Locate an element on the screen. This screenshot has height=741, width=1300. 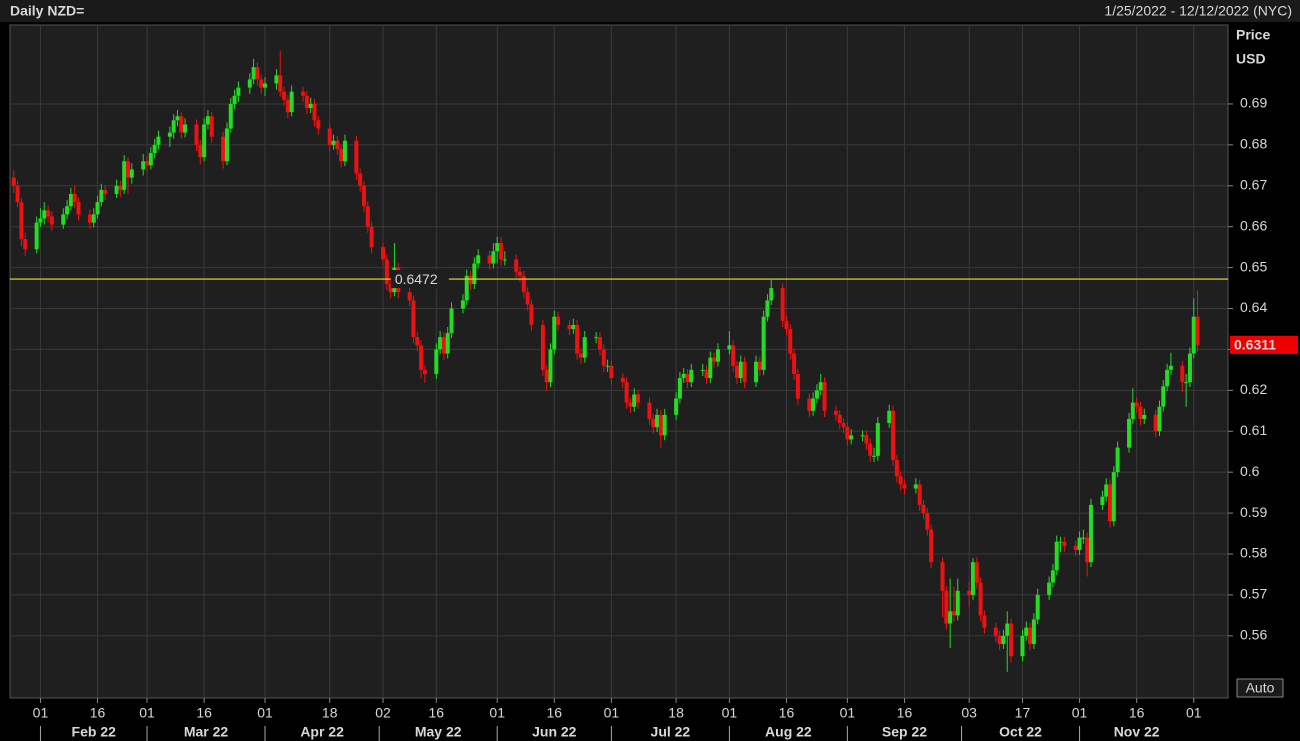
month-label: Nov 22 is located at coordinates (1137, 732).